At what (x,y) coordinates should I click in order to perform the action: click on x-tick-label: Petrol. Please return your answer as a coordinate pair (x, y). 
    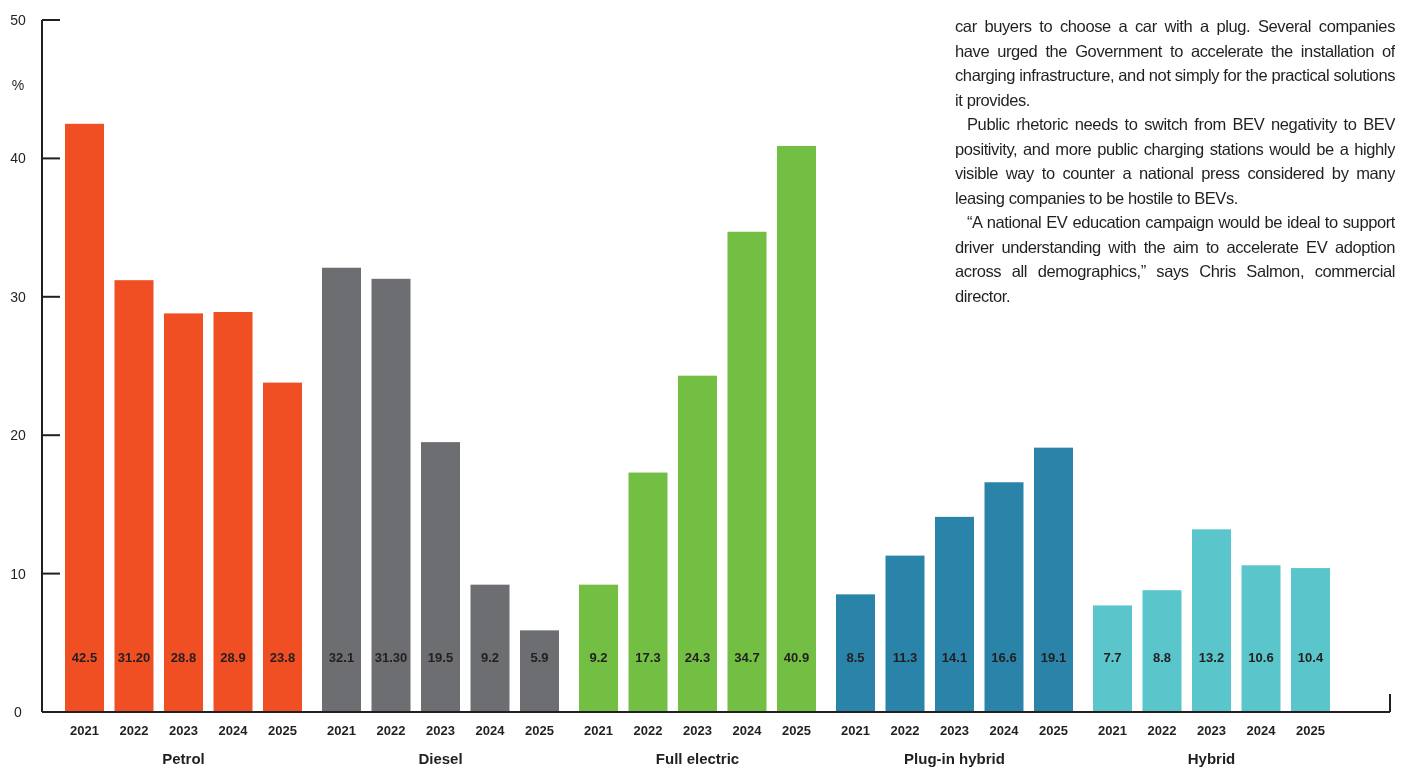
    Looking at the image, I should click on (183, 758).